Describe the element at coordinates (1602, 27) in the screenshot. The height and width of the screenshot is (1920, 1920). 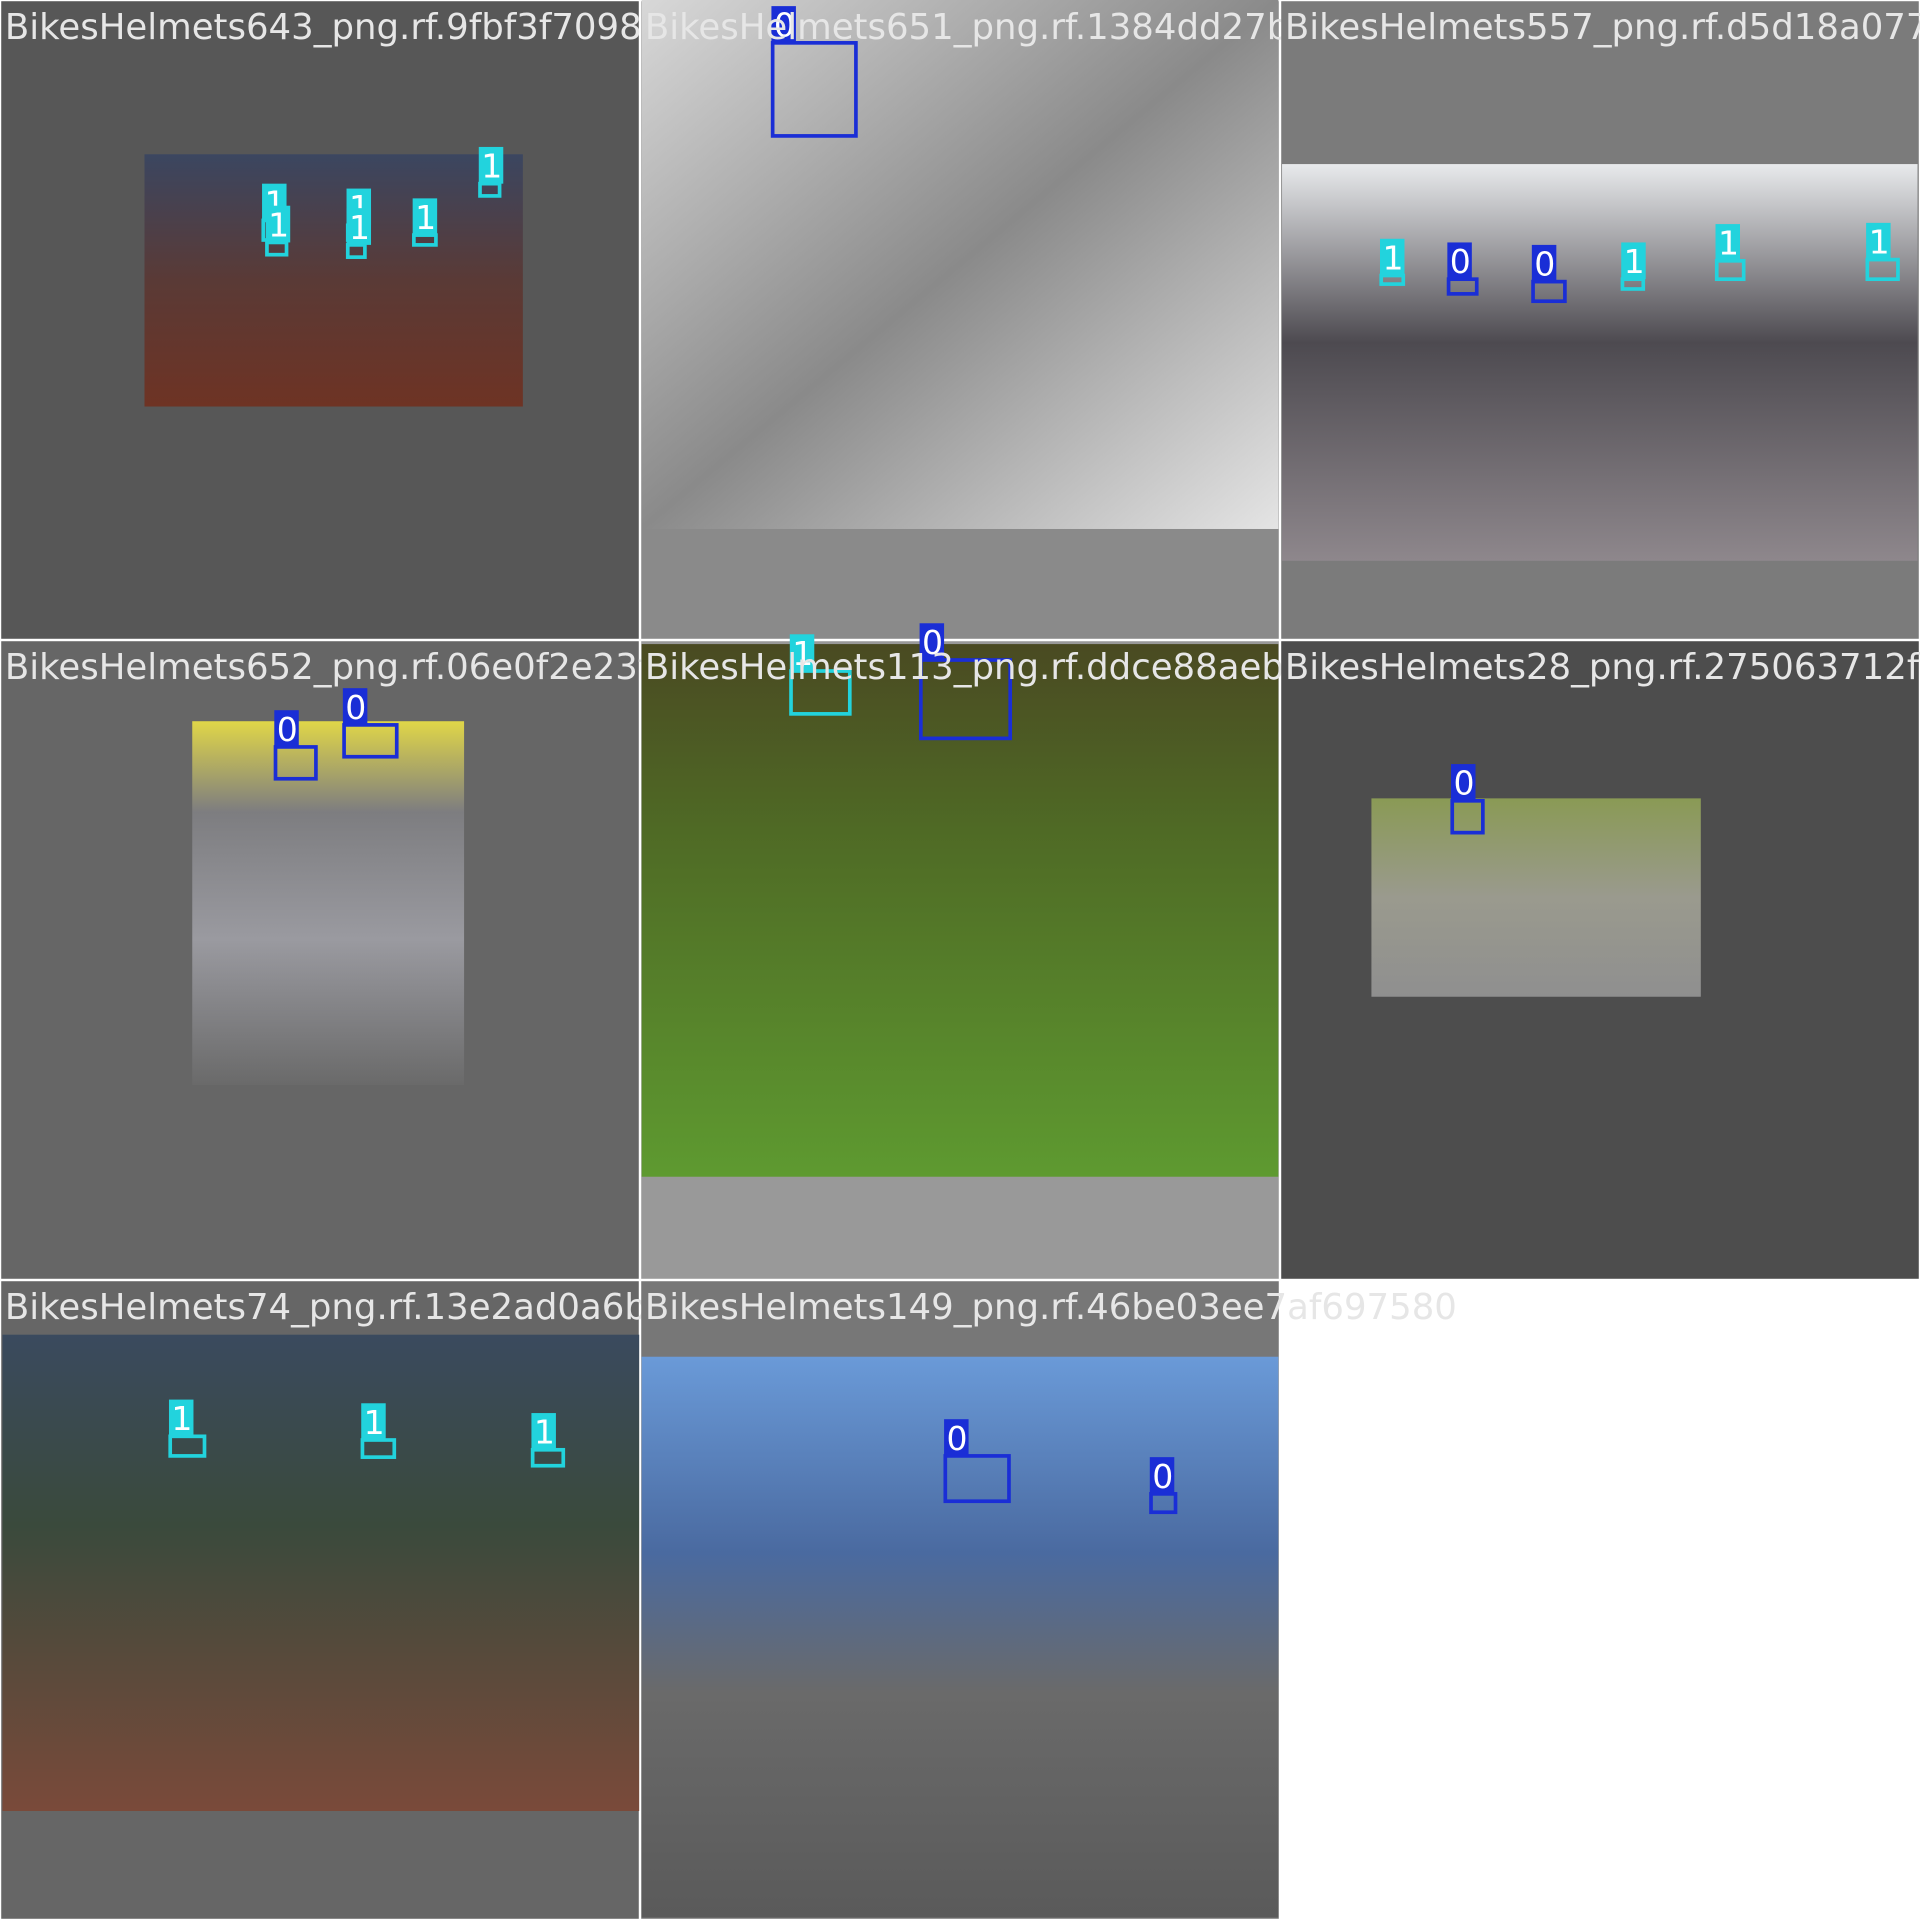
I see `filename-label: BikesHelmets557_png.rf.d5d18a0778` at that location.